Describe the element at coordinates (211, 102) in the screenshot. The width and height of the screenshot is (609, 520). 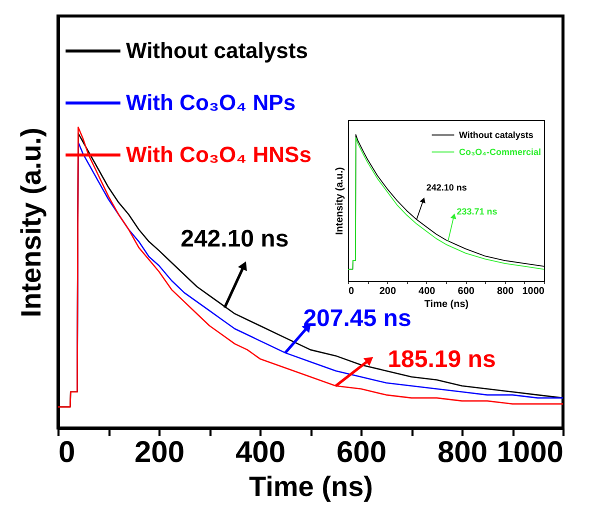
I see `legend-label: With Co₃O₄ NPs` at that location.